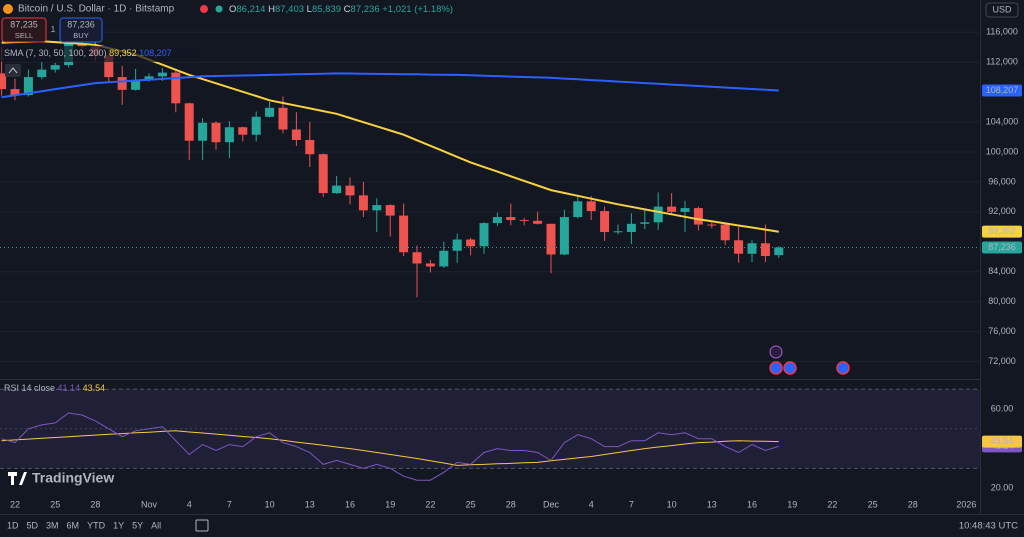  What do you see at coordinates (1002, 181) in the screenshot?
I see `y-tick-label: 96,000` at bounding box center [1002, 181].